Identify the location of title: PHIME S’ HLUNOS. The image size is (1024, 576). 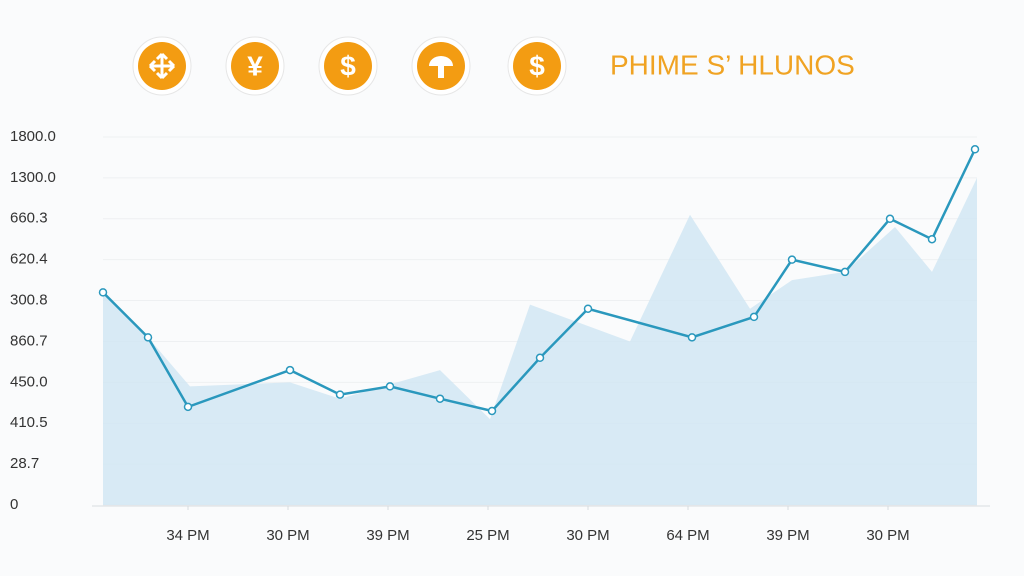
(732, 64).